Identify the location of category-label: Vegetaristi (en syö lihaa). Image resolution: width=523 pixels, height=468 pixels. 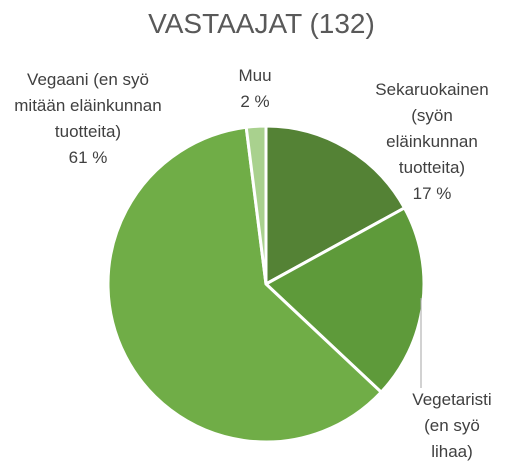
(452, 425).